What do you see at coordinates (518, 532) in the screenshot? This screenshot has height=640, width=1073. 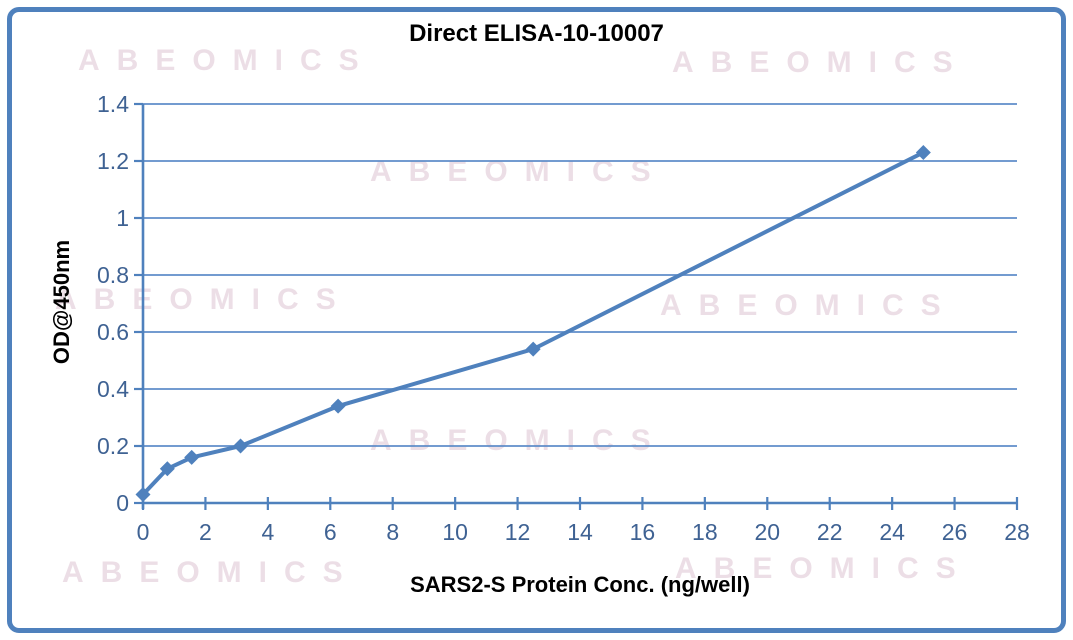 I see `svg-text: 12` at bounding box center [518, 532].